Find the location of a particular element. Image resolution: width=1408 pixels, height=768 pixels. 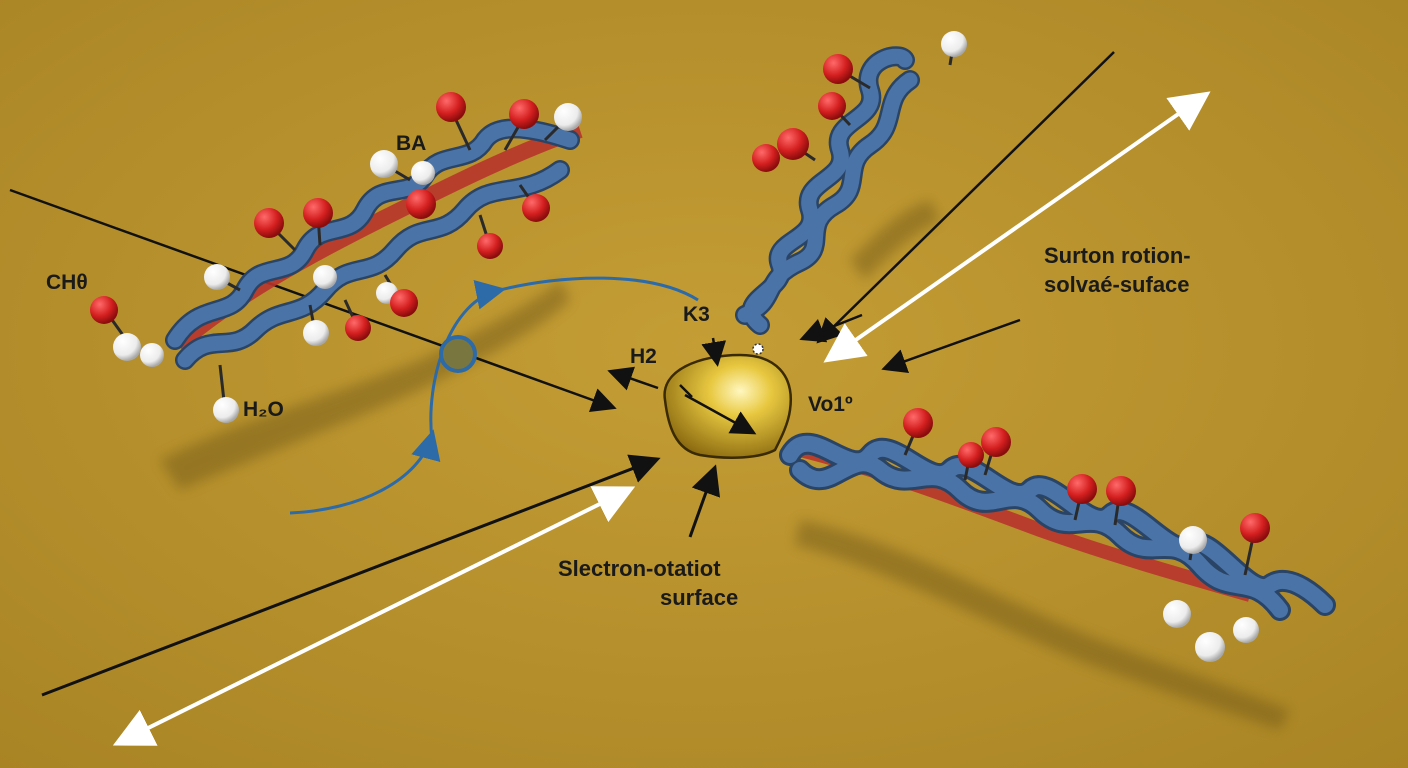

gold-particle is located at coordinates (728, 406).